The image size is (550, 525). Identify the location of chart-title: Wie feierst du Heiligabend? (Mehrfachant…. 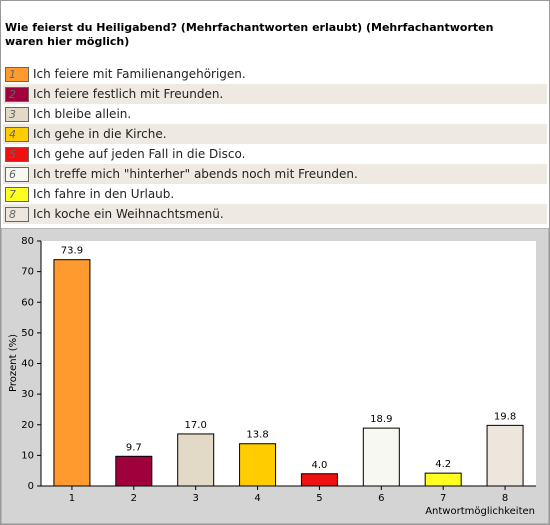
(249, 34).